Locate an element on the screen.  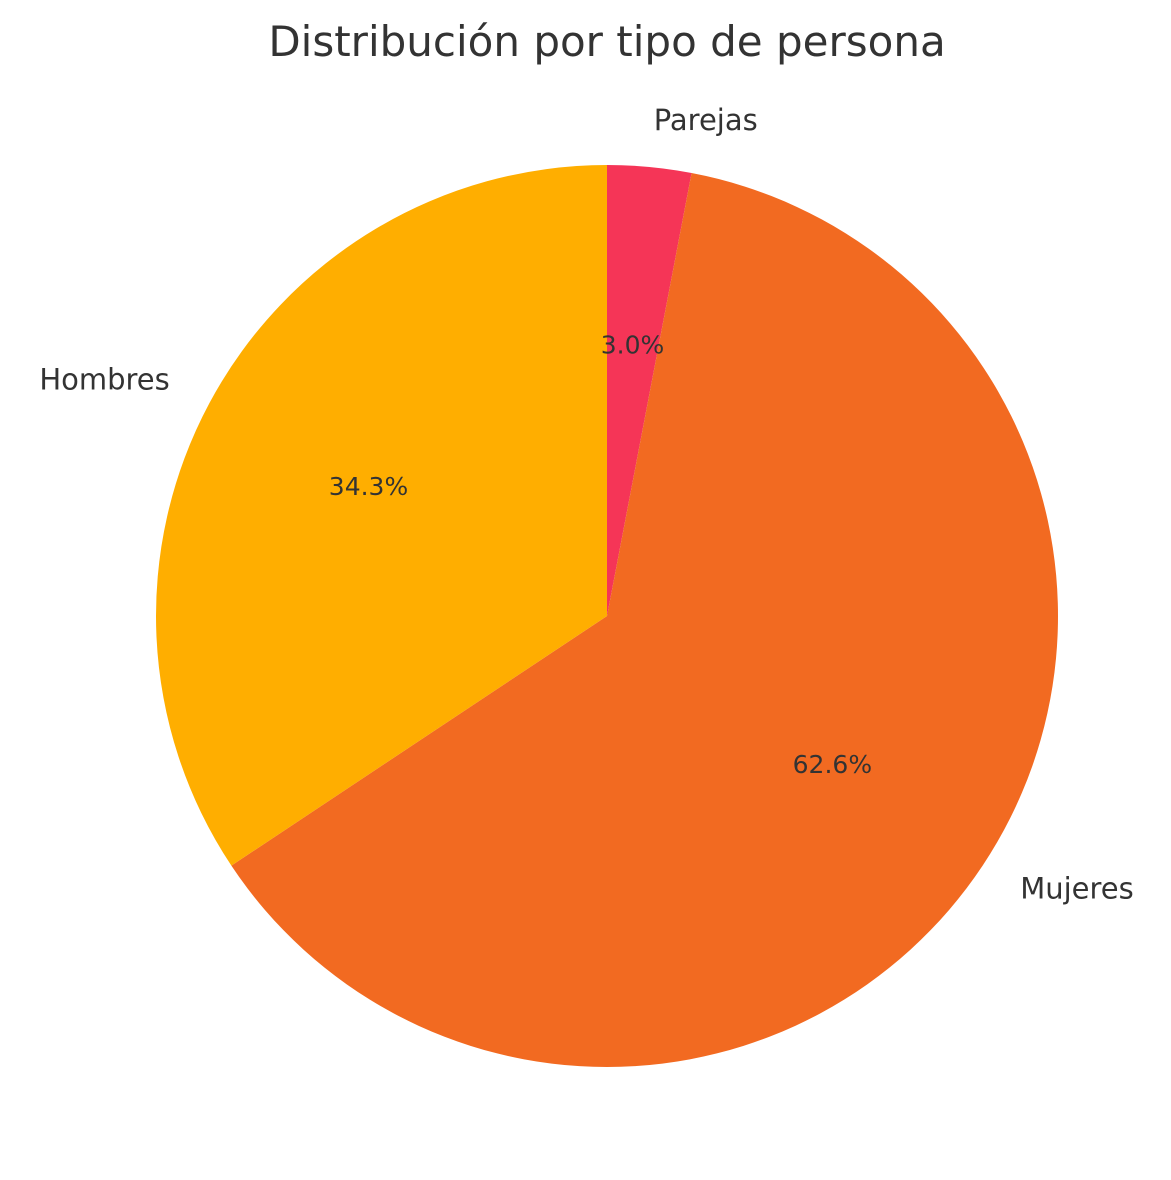
slice-label-hombres: Hombres is located at coordinates (104, 380).